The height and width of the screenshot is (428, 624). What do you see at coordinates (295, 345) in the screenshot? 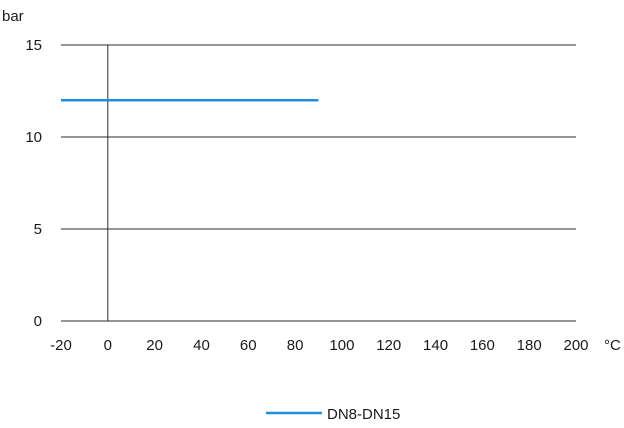
I see `x-tick-label-80: 80` at bounding box center [295, 345].